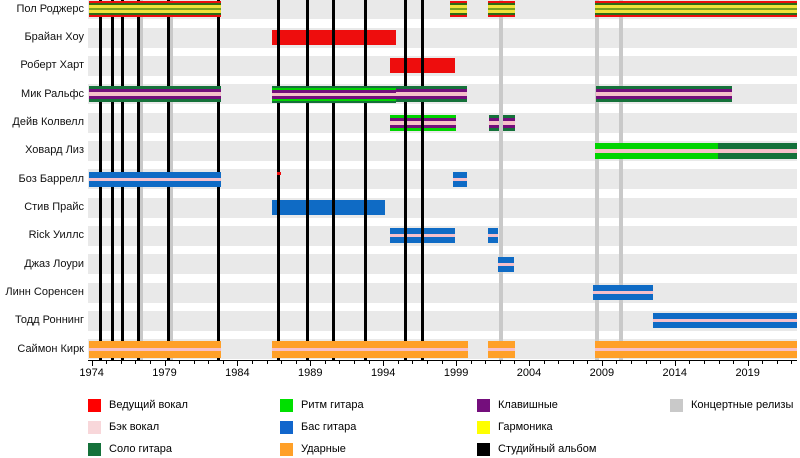 Image resolution: width=800 pixels, height=458 pixels. What do you see at coordinates (329, 427) in the screenshot?
I see `legend-label: Бас гитара` at bounding box center [329, 427].